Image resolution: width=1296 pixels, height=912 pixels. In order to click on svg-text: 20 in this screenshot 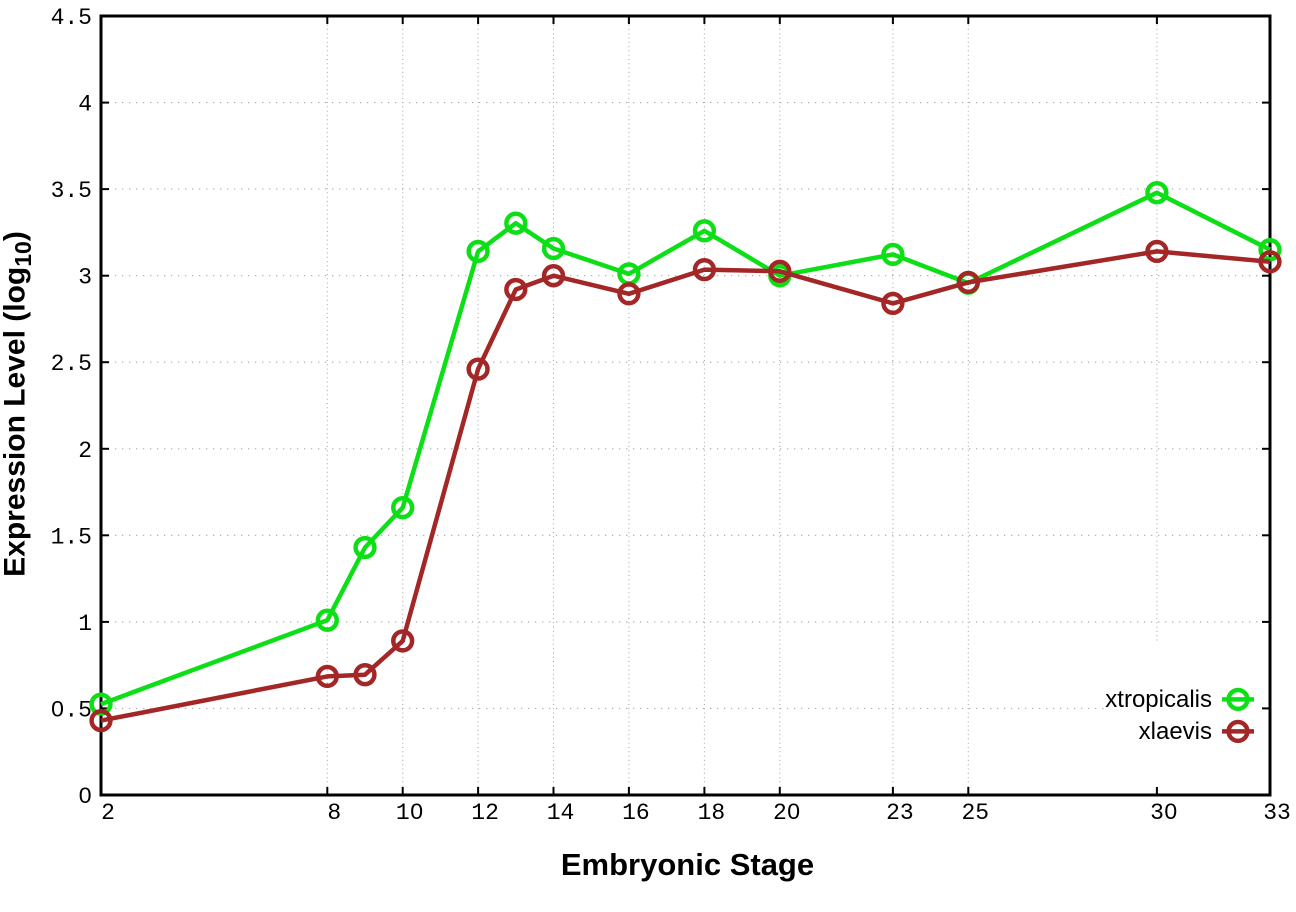, I will do `click(787, 813)`.